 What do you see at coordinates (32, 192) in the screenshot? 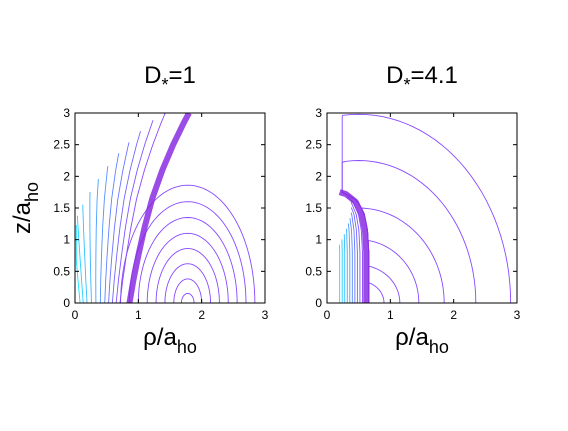
I see `y-axis-label-sub: ho` at bounding box center [32, 192].